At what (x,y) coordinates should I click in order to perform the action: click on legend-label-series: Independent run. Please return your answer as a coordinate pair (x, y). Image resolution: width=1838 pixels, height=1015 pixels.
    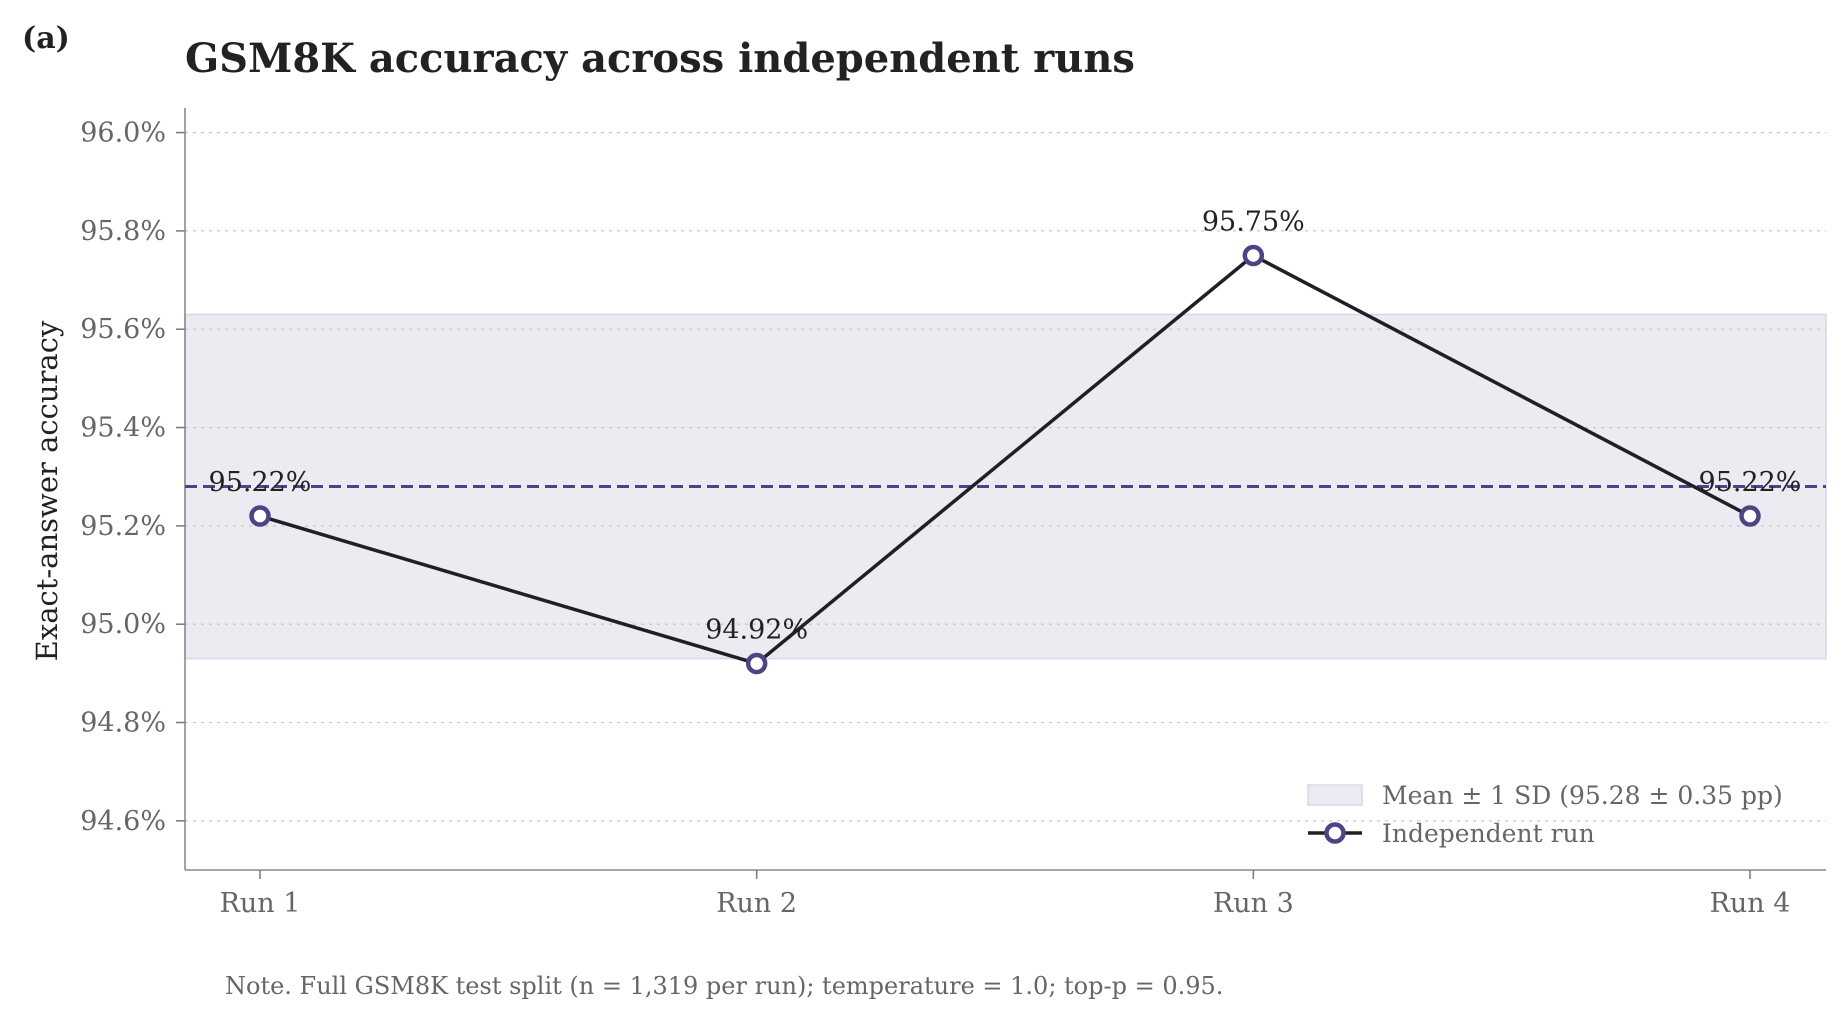
    Looking at the image, I should click on (1488, 833).